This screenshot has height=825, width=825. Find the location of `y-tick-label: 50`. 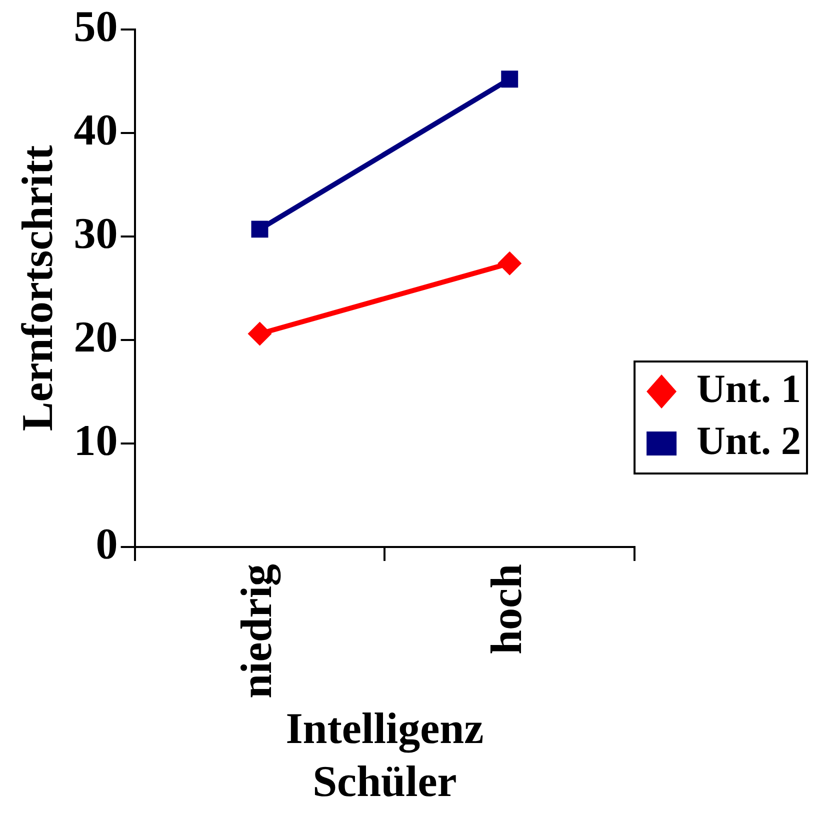

y-tick-label: 50 is located at coordinates (96, 26).